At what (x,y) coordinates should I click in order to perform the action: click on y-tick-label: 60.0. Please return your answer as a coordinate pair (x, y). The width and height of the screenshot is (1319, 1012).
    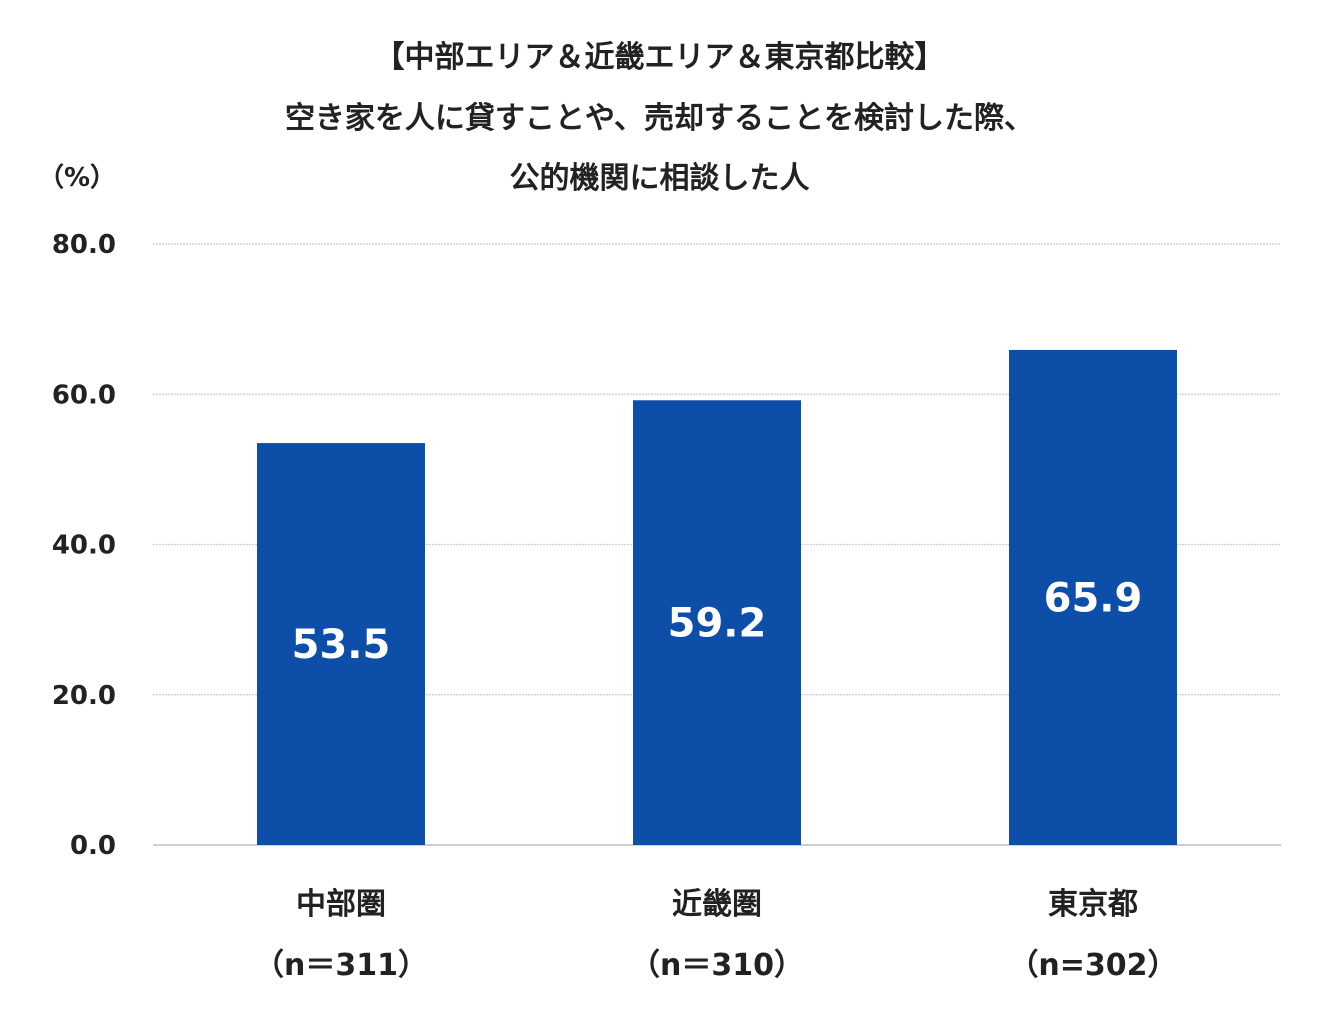
    Looking at the image, I should click on (84, 395).